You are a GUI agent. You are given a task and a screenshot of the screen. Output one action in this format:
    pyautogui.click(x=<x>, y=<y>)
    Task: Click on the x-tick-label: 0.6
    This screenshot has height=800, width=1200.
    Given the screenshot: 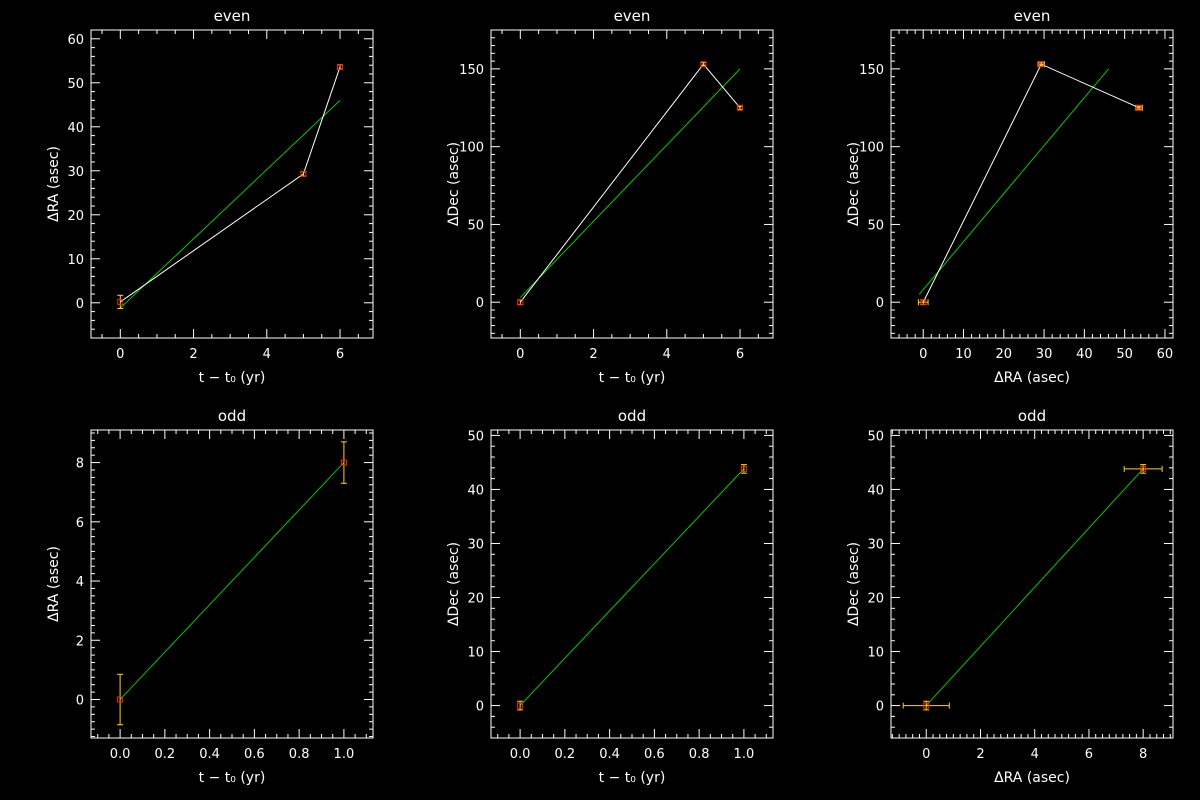 What is the action you would take?
    pyautogui.click(x=654, y=754)
    